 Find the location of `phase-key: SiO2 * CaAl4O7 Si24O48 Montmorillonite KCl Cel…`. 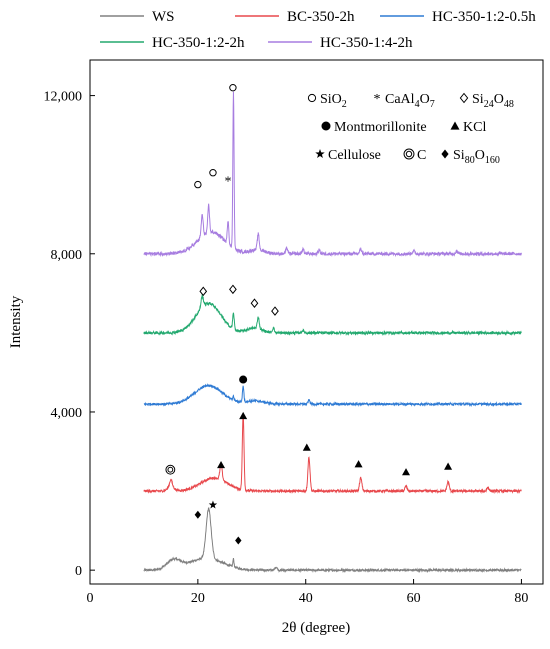

phase-key: SiO2 * CaAl4O7 Si24O48 Montmorillonite KCl Cel… is located at coordinates (410, 129).